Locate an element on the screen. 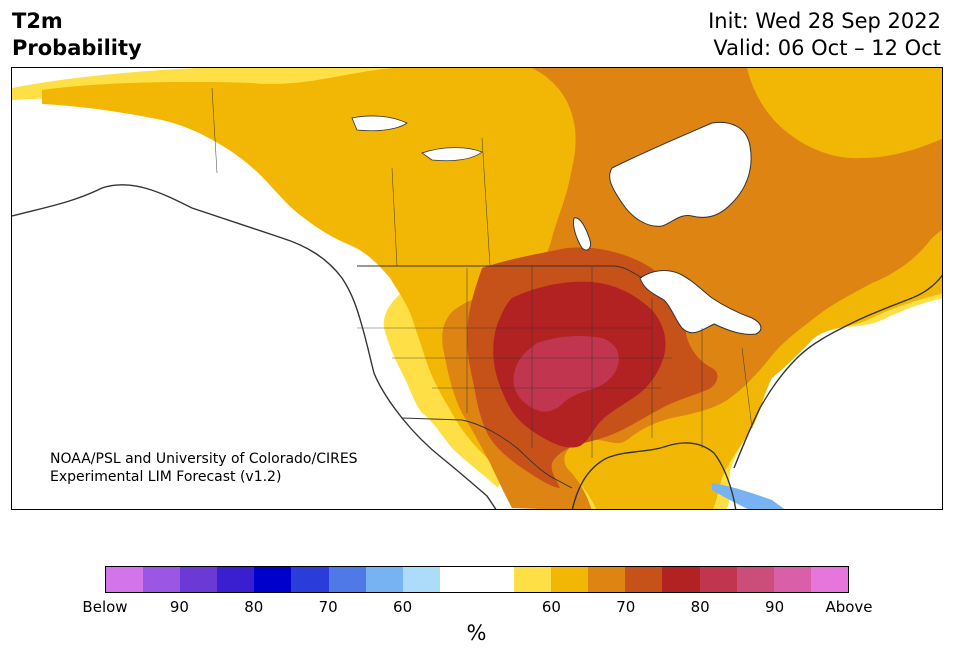 This screenshot has width=953, height=659. init-date: Init: Wed 28 Sep 2022 is located at coordinates (824, 21).